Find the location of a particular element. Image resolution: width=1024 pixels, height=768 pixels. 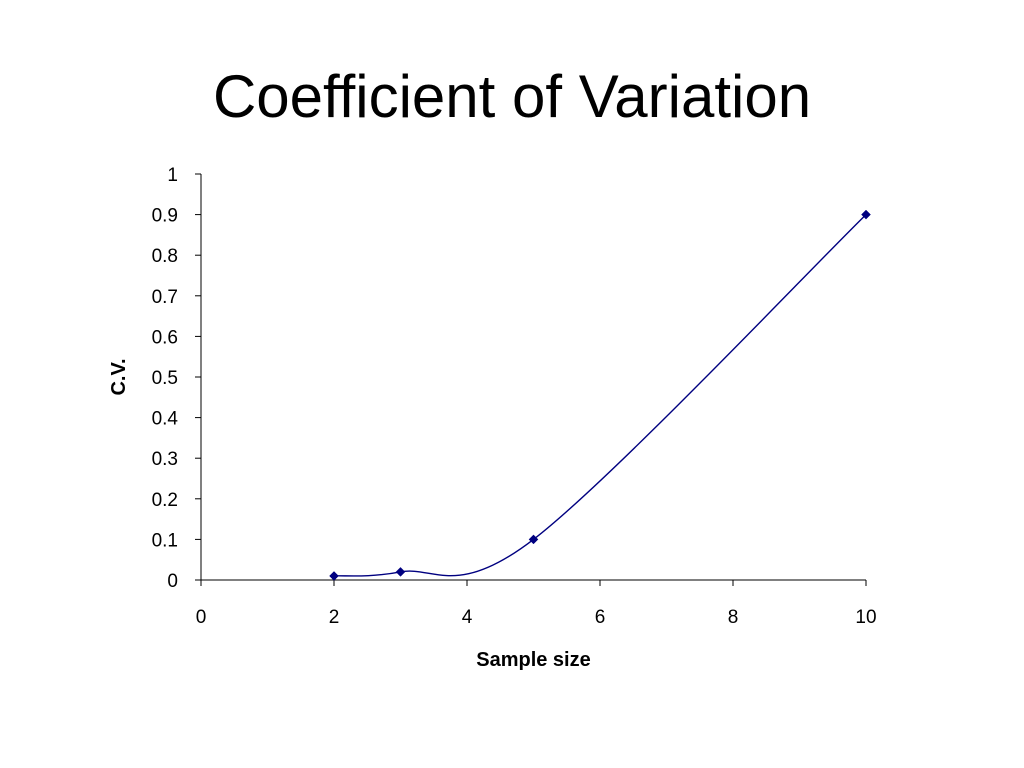

y-tick-label: 0.4 is located at coordinates (165, 419).